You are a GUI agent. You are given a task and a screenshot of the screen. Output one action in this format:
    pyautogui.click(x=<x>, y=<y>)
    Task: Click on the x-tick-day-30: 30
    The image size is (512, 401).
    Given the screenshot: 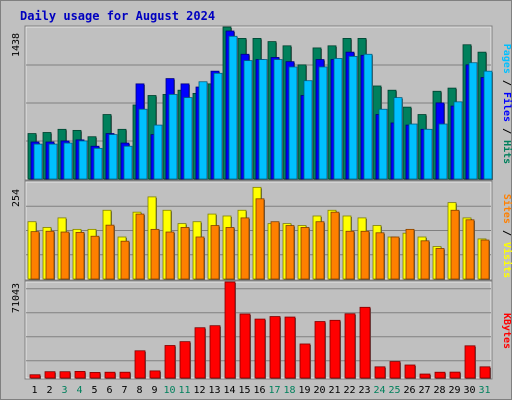 What is the action you would take?
    pyautogui.click(x=469, y=390)
    